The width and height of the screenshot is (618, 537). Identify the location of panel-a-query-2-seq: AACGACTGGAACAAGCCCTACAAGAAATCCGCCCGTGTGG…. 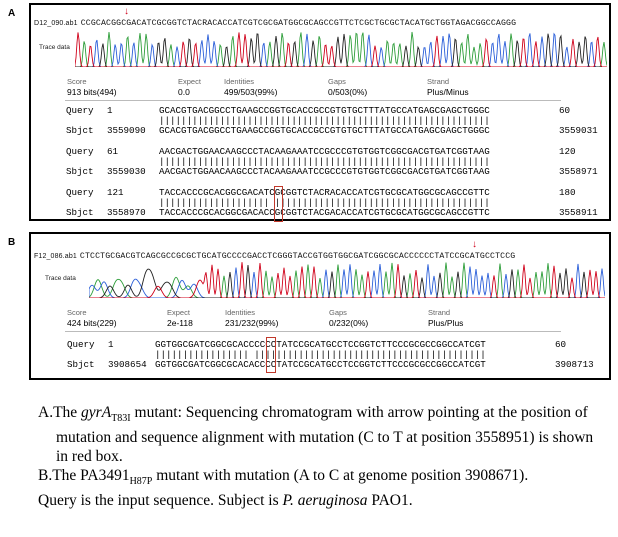
(324, 151).